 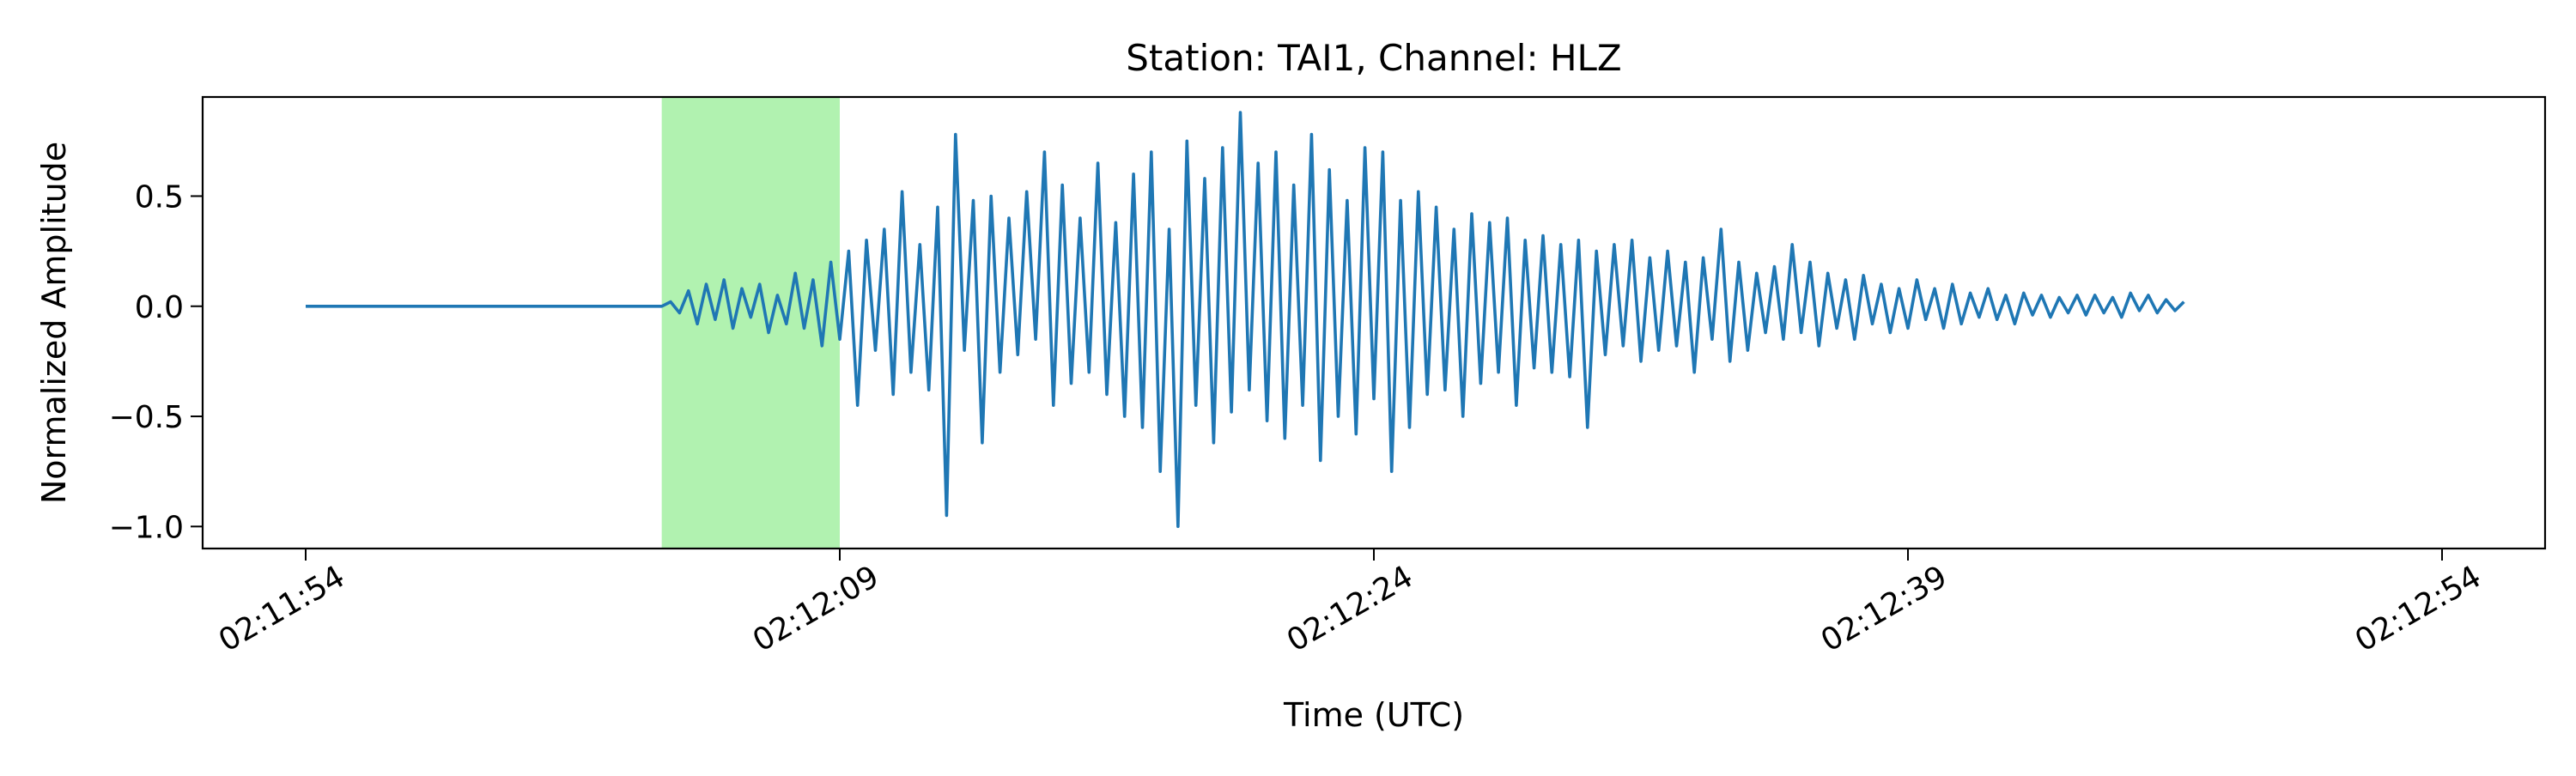 What do you see at coordinates (146, 527) in the screenshot?
I see `y-tick-label: −1.0` at bounding box center [146, 527].